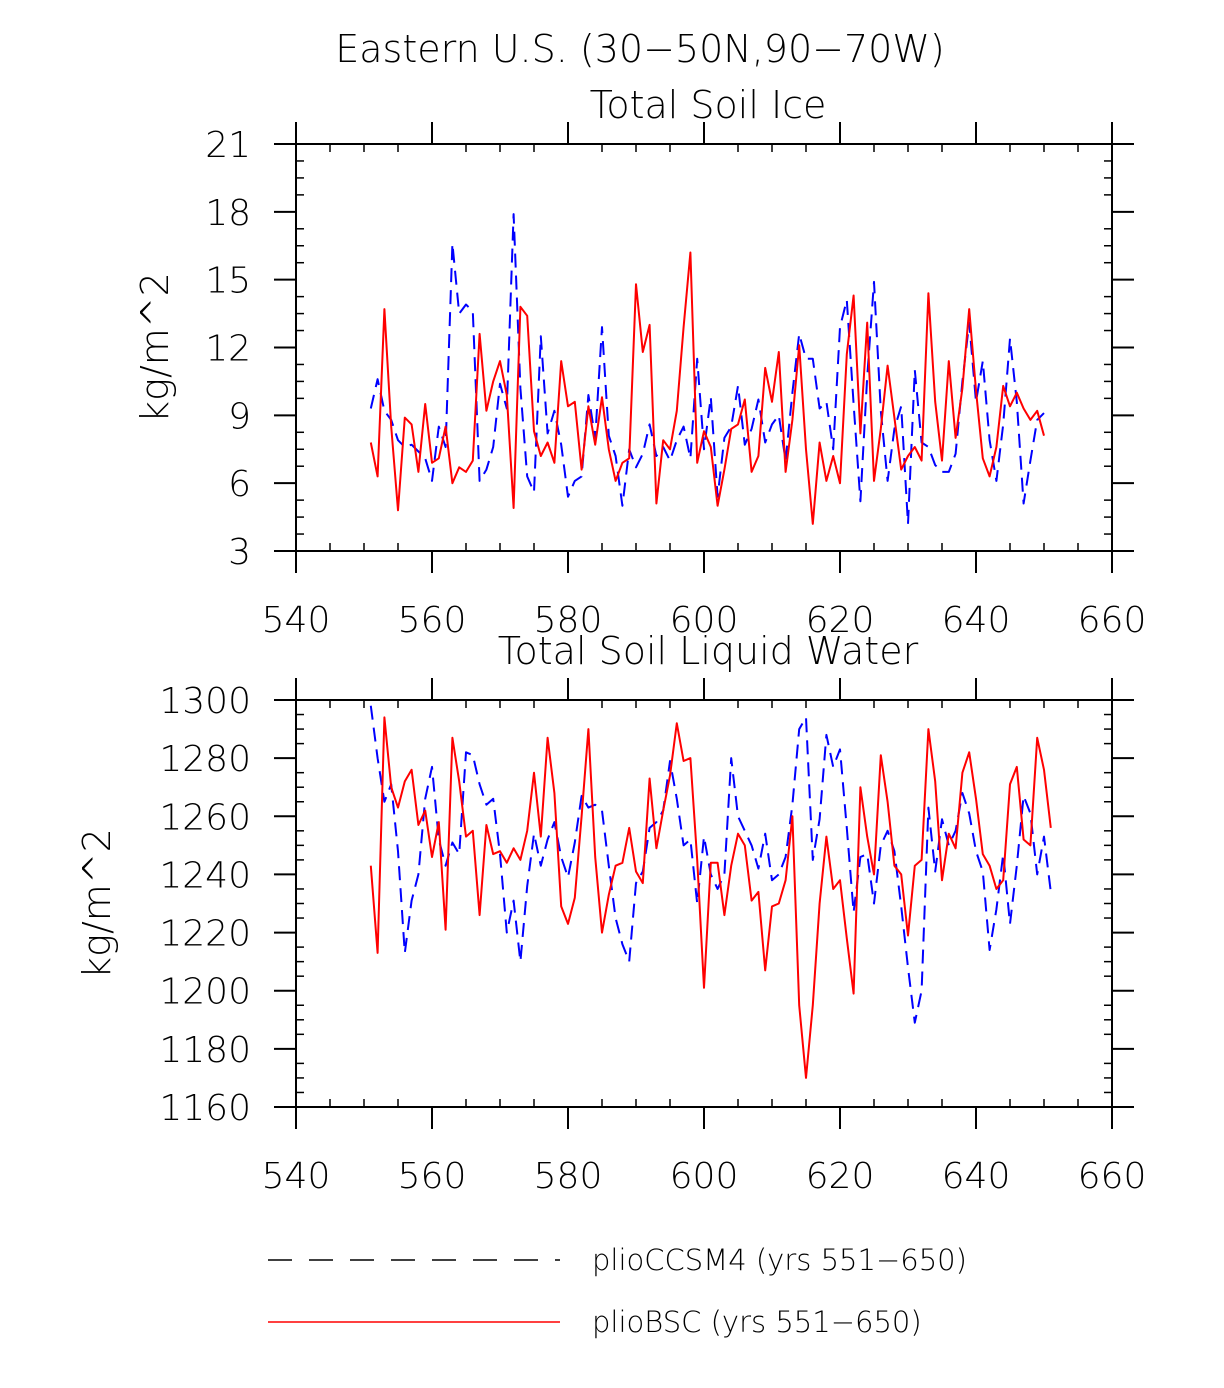  Describe the element at coordinates (205, 759) in the screenshot. I see `y-tick-label: 1280` at that location.